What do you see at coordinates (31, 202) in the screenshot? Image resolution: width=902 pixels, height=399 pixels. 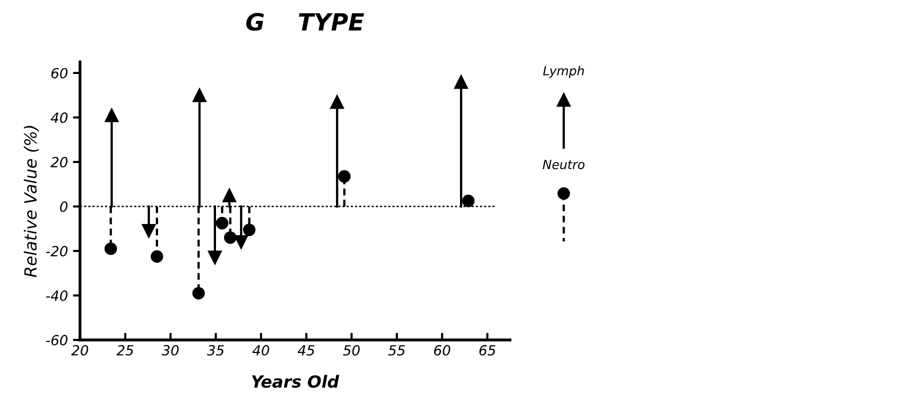 I see `y-axis-title: Relative Value (%)` at bounding box center [31, 202].